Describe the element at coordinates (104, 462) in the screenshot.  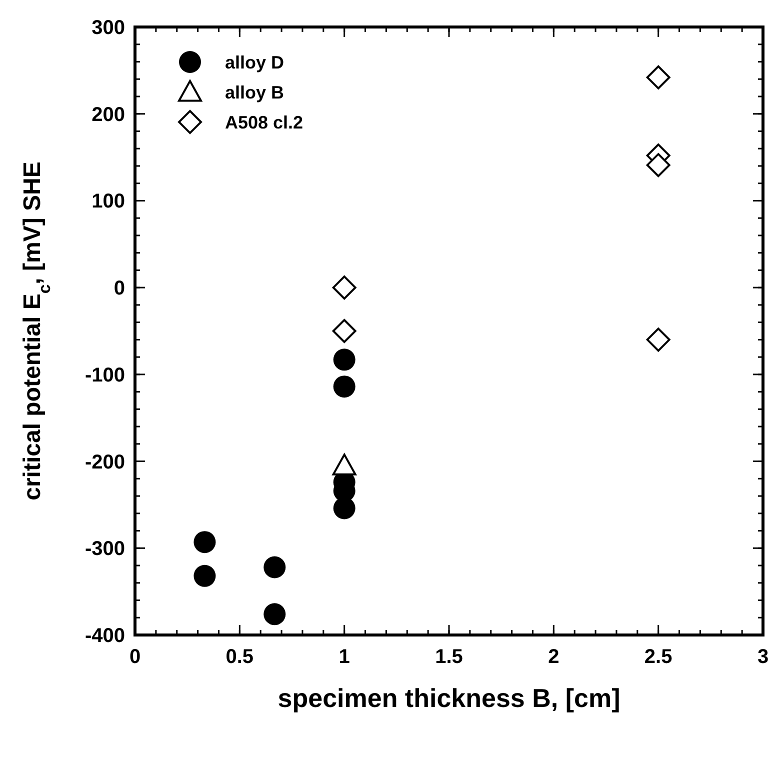
I see `y-tick-label: -200` at that location.